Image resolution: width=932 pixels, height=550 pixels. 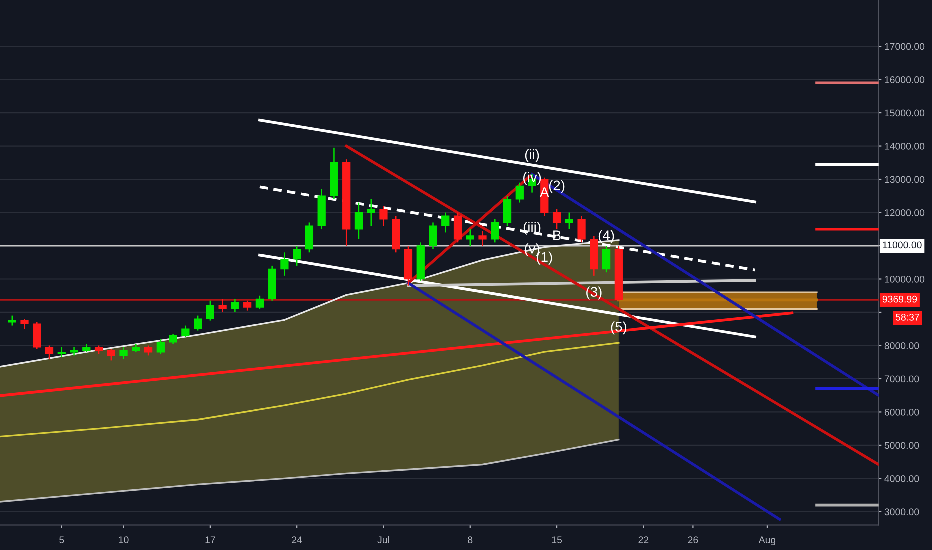 I want to click on y-tick-label: 8000.00, so click(x=902, y=346).